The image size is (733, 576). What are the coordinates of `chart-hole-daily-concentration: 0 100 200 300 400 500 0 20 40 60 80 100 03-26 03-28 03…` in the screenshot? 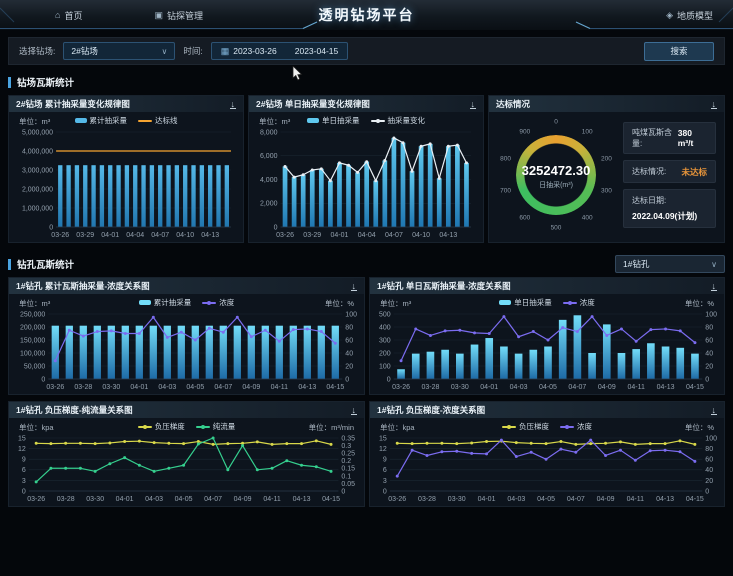 It's located at (547, 351).